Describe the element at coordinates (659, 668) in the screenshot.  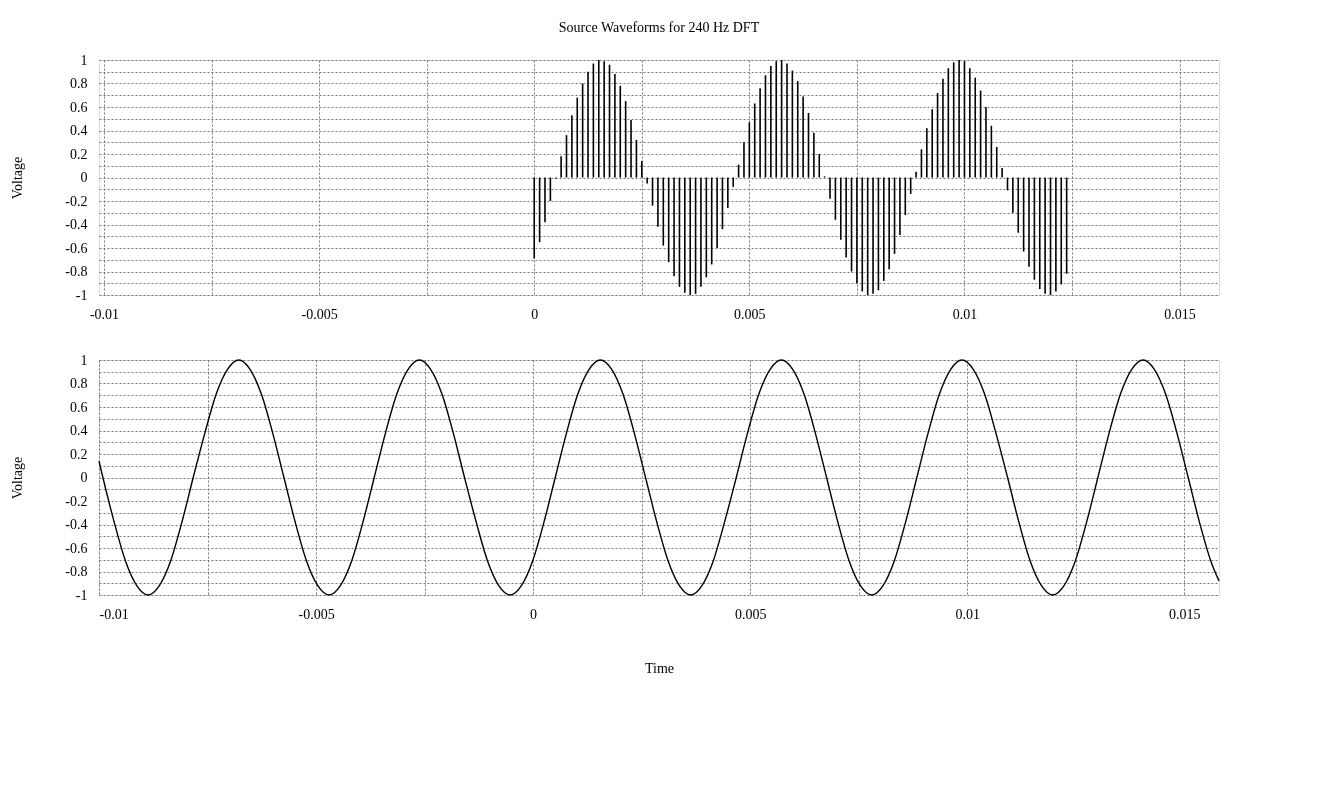
I see `x-axis-title: Time` at that location.